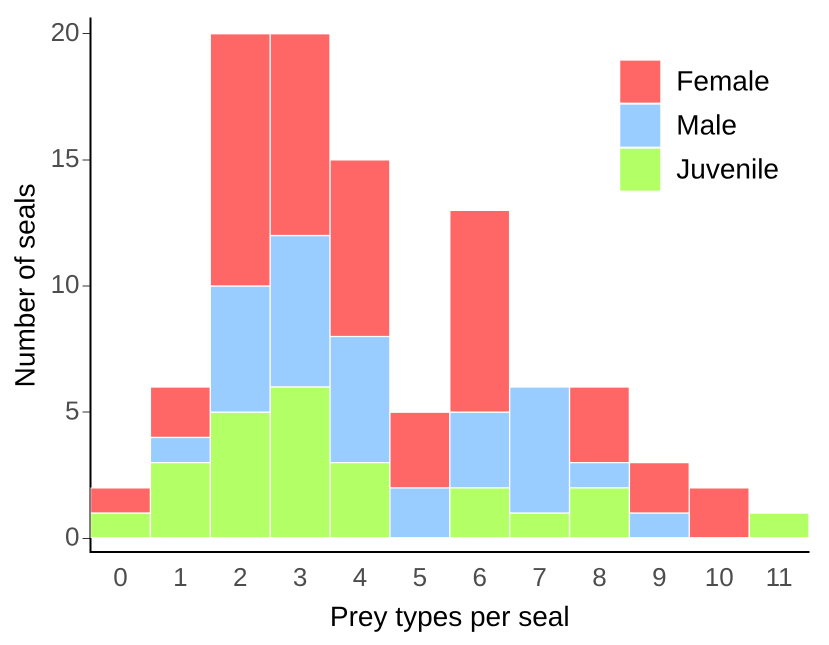 The image size is (829, 645). What do you see at coordinates (180, 577) in the screenshot?
I see `x-tick-label: 1` at bounding box center [180, 577].